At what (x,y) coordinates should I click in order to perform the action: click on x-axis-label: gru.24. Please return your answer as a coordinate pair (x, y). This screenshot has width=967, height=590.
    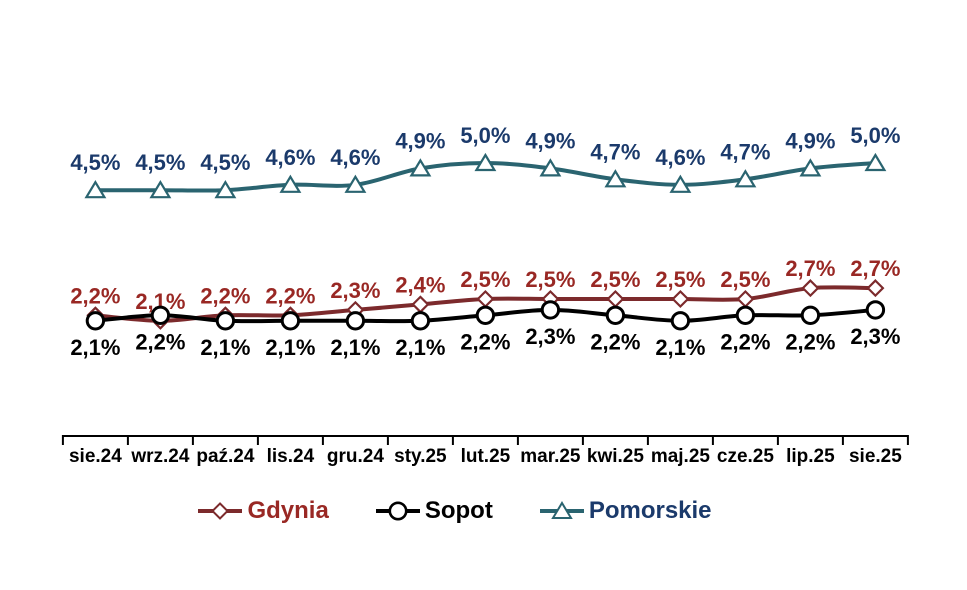
    Looking at the image, I should click on (355, 456).